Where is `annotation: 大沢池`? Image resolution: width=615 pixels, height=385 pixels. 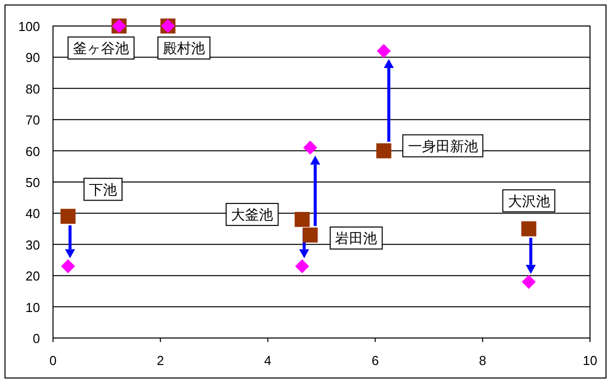
annotation: 大沢池 is located at coordinates (529, 200).